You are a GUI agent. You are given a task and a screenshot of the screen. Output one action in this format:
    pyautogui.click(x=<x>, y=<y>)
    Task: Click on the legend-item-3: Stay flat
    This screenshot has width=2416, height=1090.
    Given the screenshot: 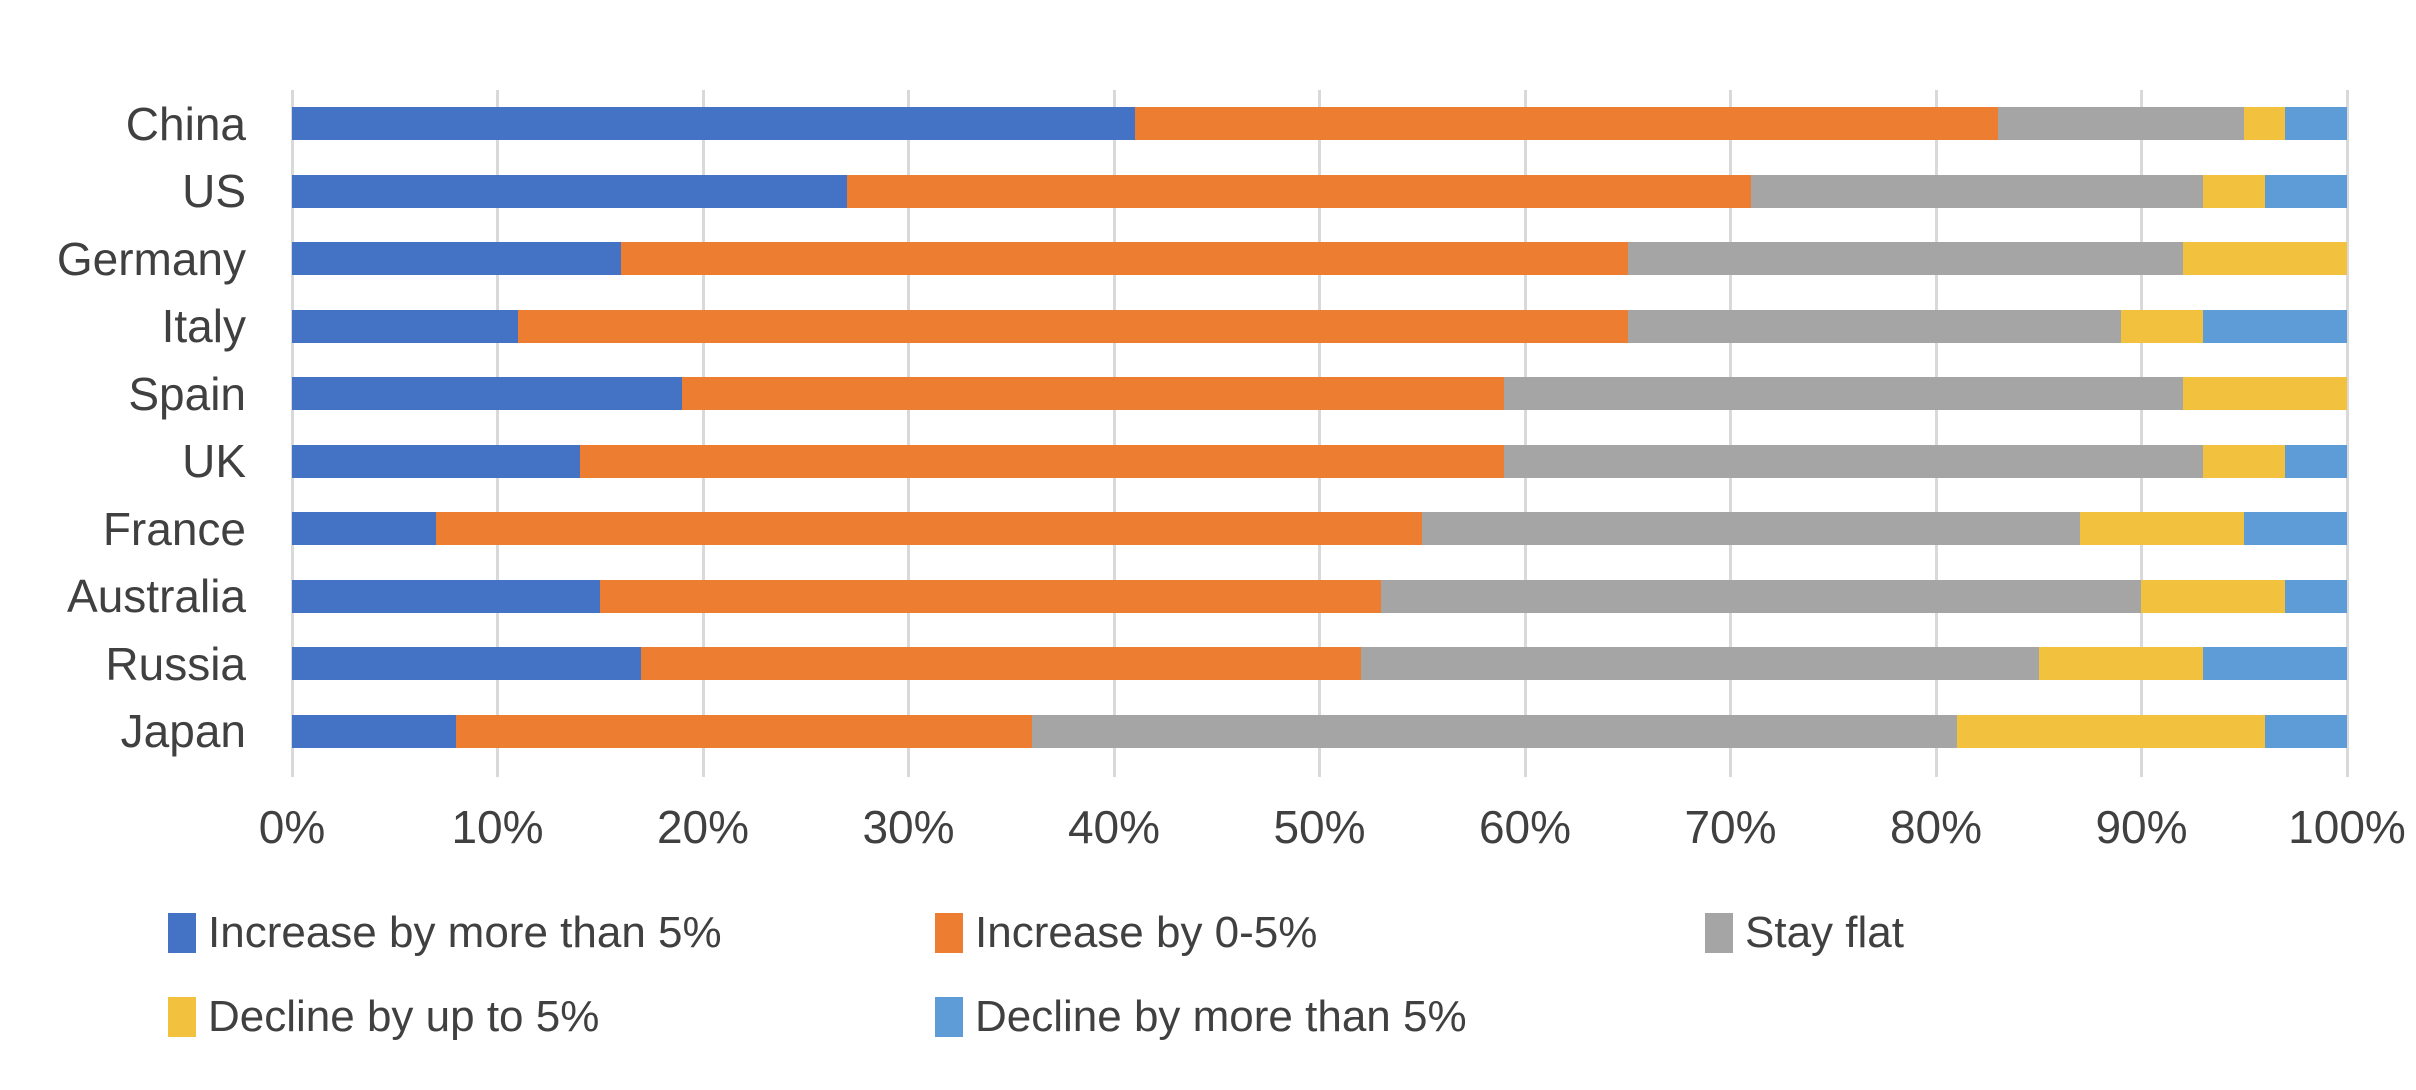 What is the action you would take?
    pyautogui.click(x=1804, y=933)
    